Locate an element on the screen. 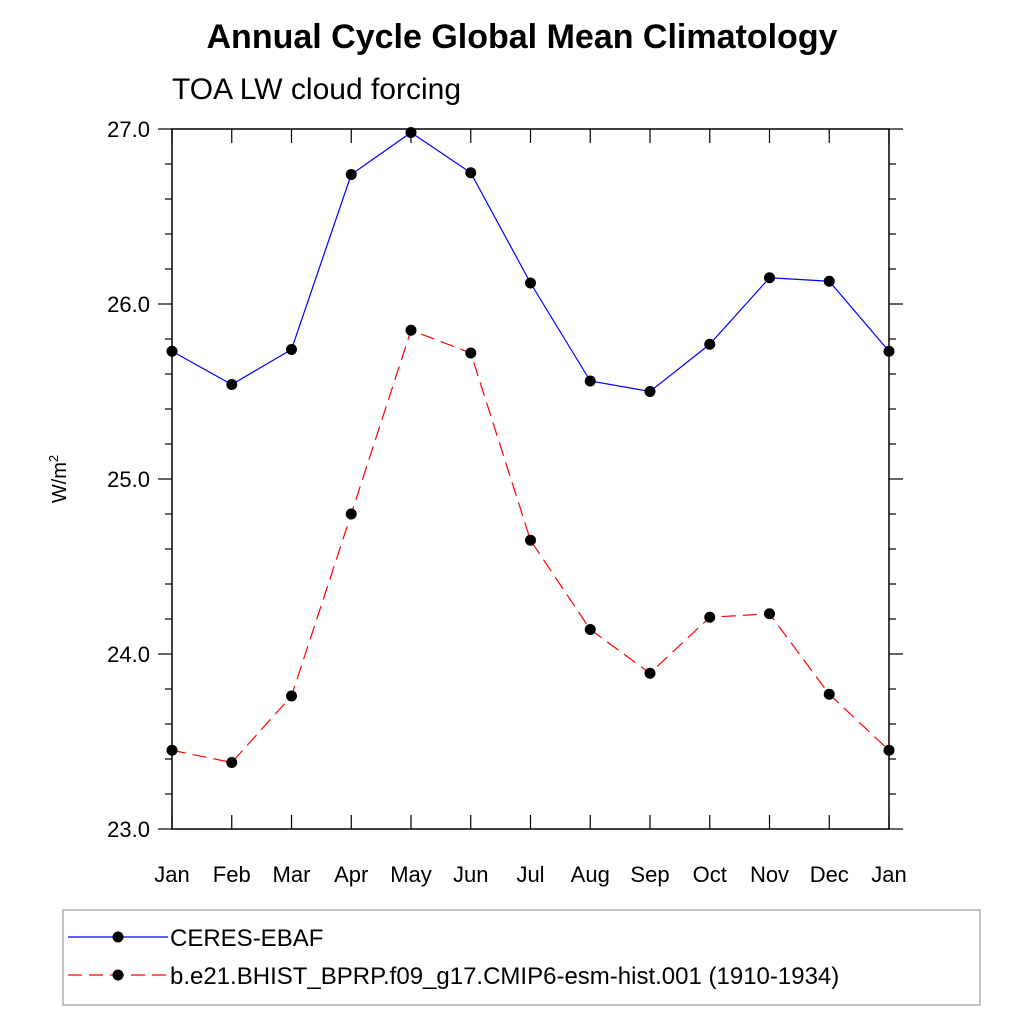 This screenshot has width=1024, height=1024. x-tick-label: May is located at coordinates (411, 874).